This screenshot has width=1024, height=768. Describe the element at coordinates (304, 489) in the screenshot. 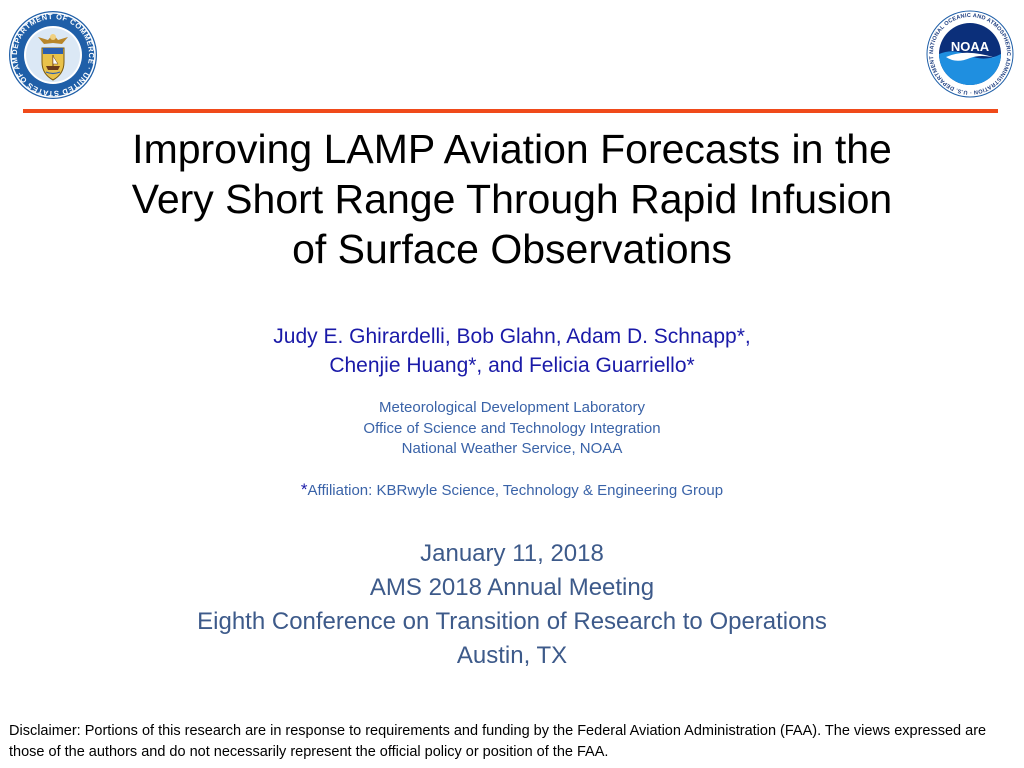

I see `footnote-marker: *` at that location.